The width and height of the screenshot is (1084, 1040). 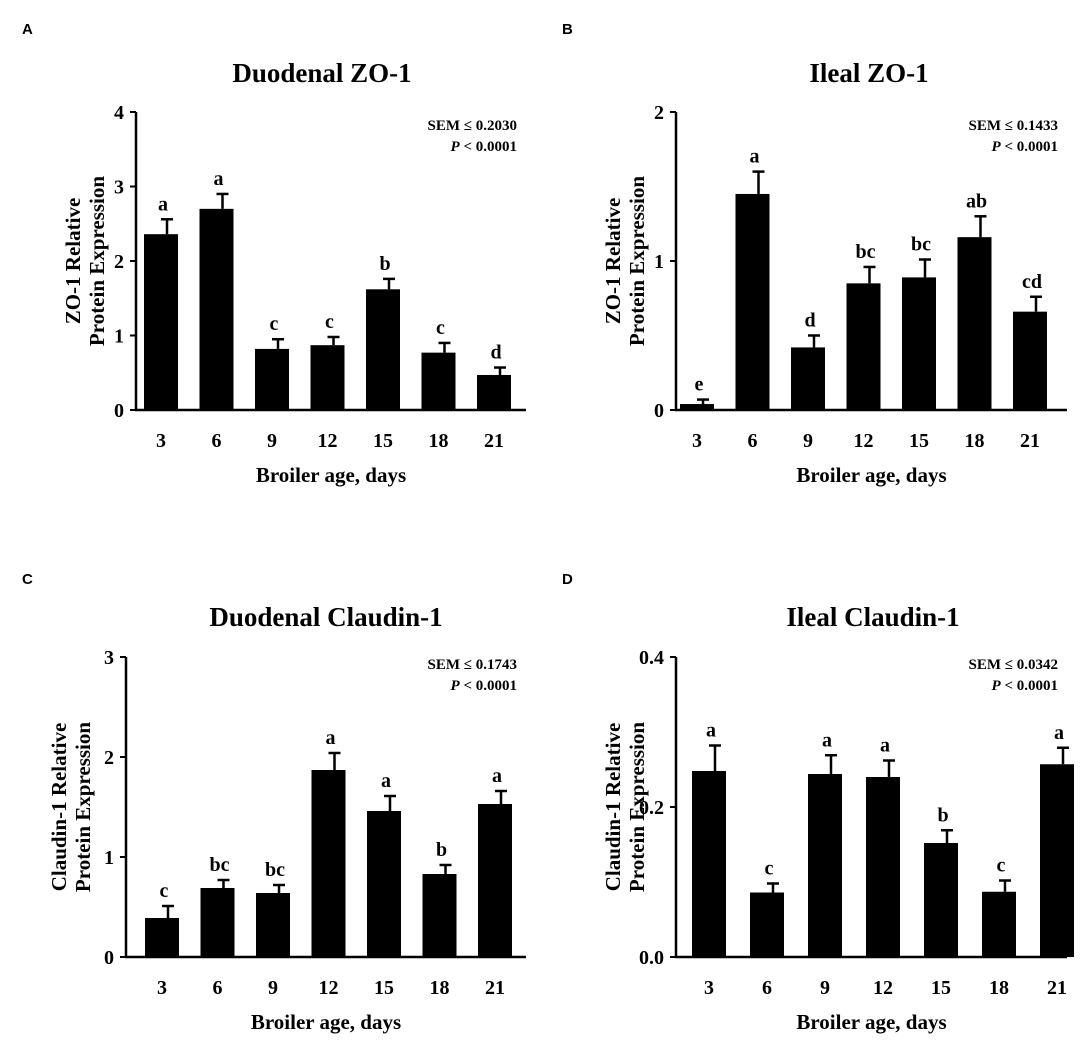 I want to click on sem-annotation: SEM ≤ 0.0342, so click(x=1014, y=665).